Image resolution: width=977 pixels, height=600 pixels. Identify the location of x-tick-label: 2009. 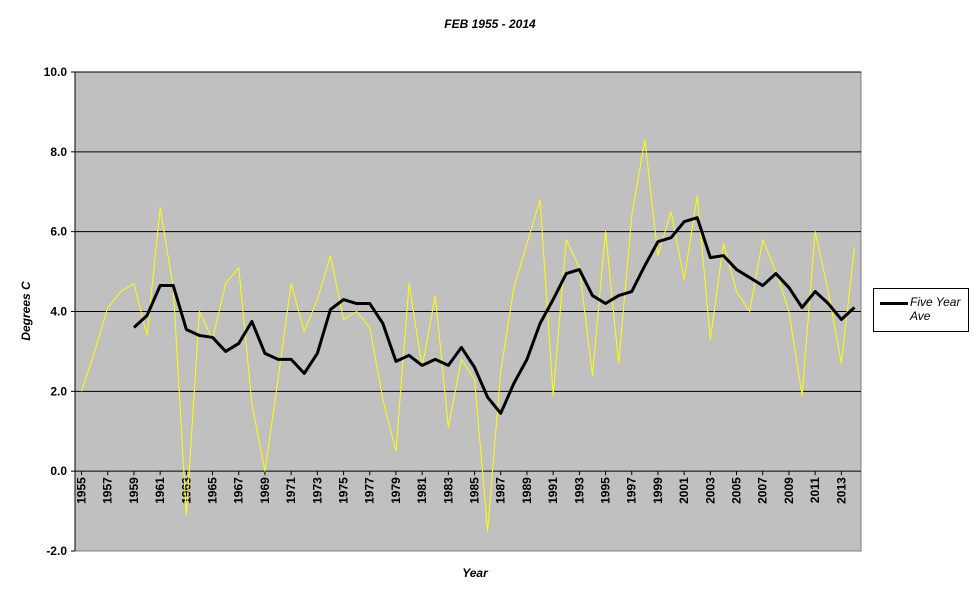
(789, 490).